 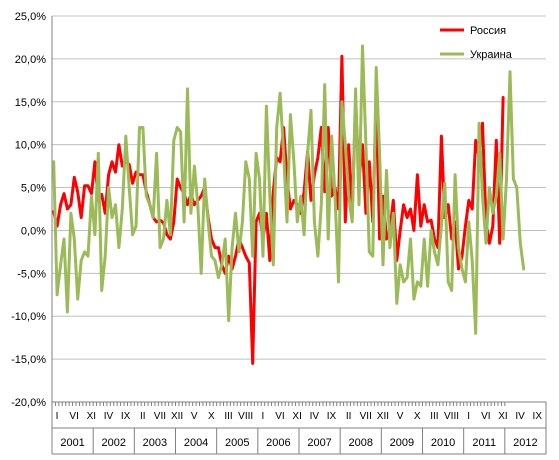 What do you see at coordinates (491, 55) in the screenshot?
I see `legend-label: Украина` at bounding box center [491, 55].